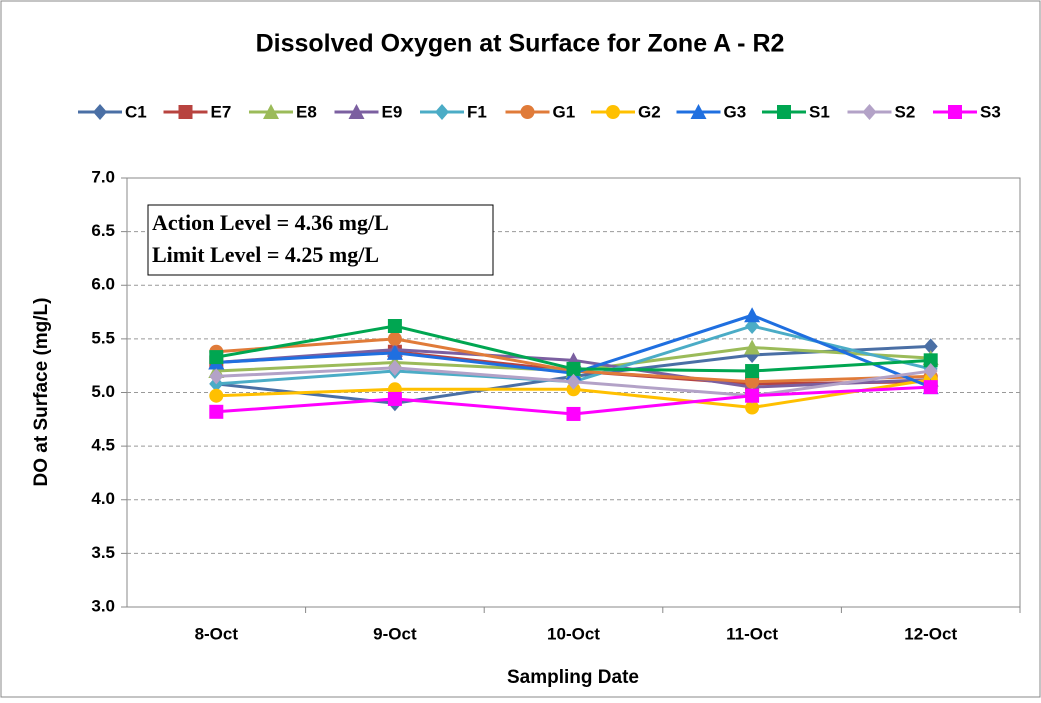 This screenshot has width=1041, height=703. What do you see at coordinates (819, 111) in the screenshot?
I see `legend-label: S1` at bounding box center [819, 111].